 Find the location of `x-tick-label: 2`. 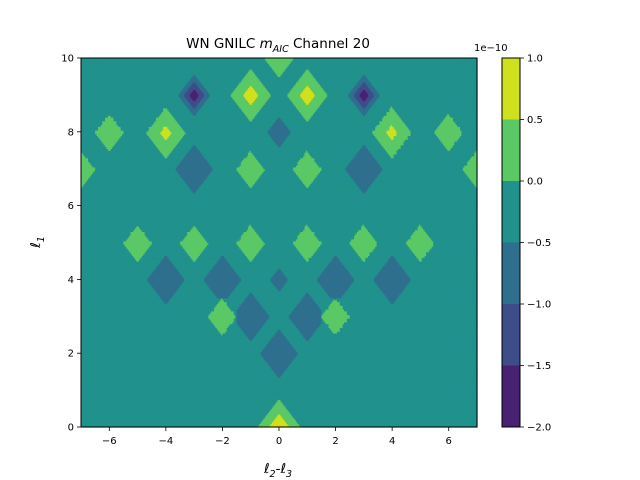

x-tick-label: 2 is located at coordinates (335, 441).